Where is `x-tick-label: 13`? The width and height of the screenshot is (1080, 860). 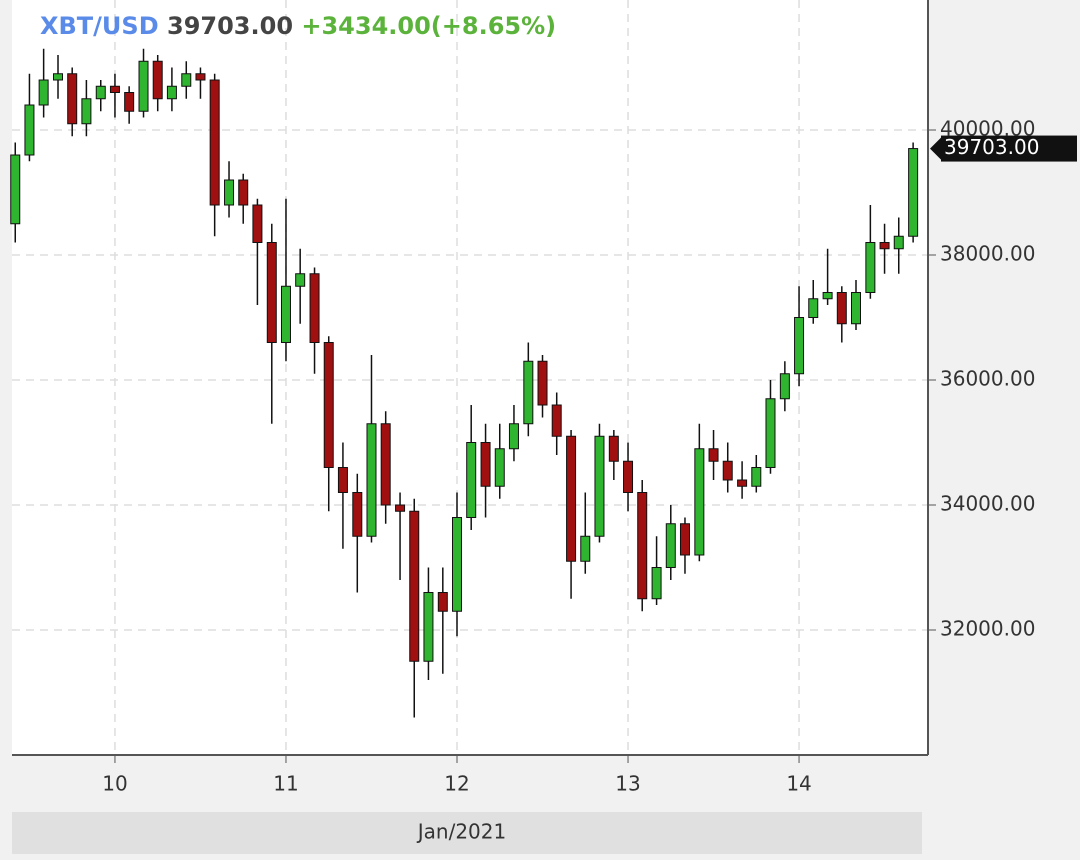 x-tick-label: 13 is located at coordinates (627, 784).